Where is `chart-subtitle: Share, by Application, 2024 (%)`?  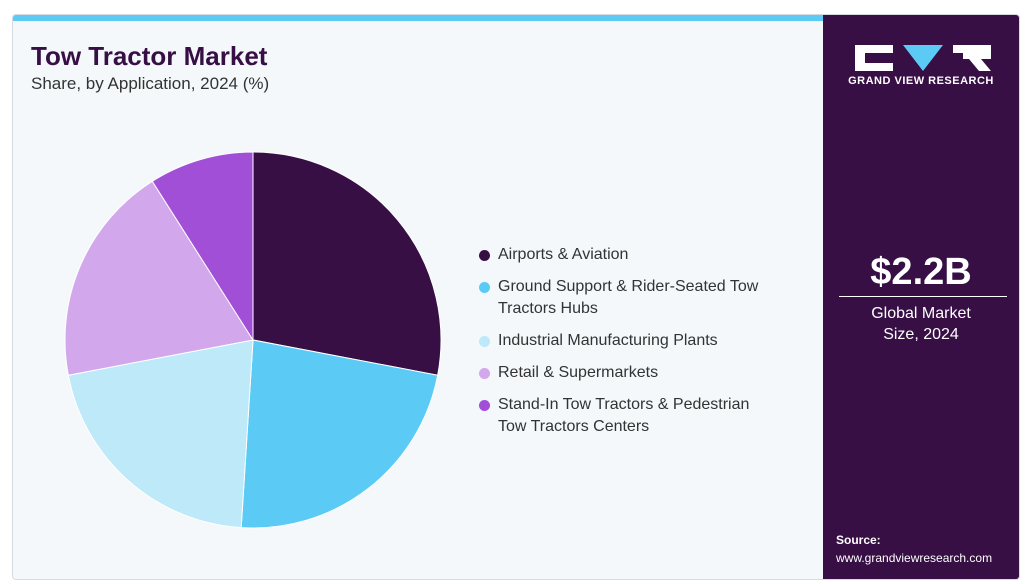
chart-subtitle: Share, by Application, 2024 (%) is located at coordinates (150, 83).